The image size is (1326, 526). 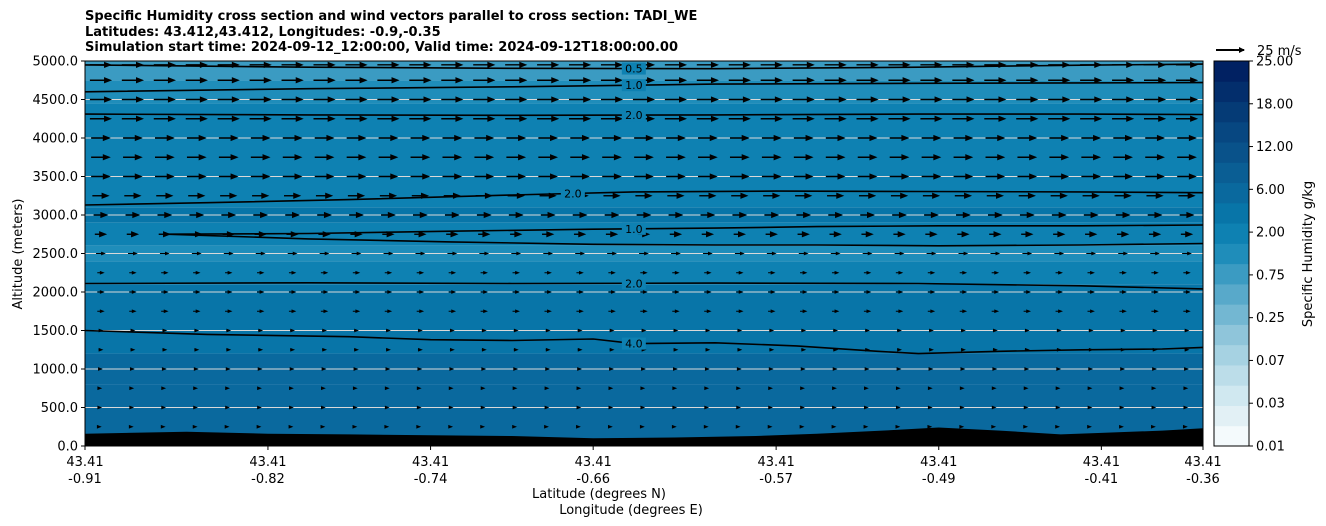 I want to click on y-tick-label: 1000.0, so click(x=56, y=370).